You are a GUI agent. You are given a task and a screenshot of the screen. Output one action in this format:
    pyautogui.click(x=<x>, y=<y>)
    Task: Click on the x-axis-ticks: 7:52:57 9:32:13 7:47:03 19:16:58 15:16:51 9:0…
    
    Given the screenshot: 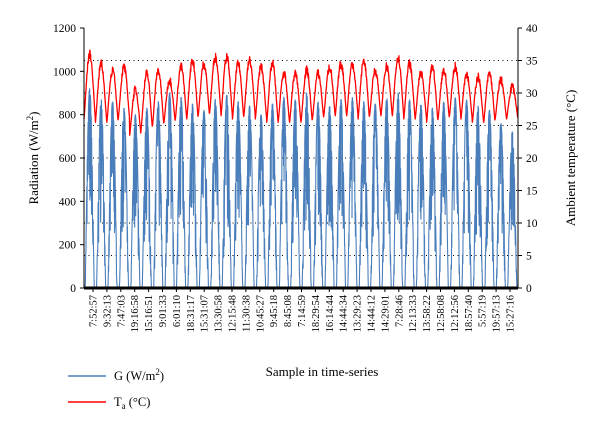 What is the action you would take?
    pyautogui.click(x=303, y=310)
    